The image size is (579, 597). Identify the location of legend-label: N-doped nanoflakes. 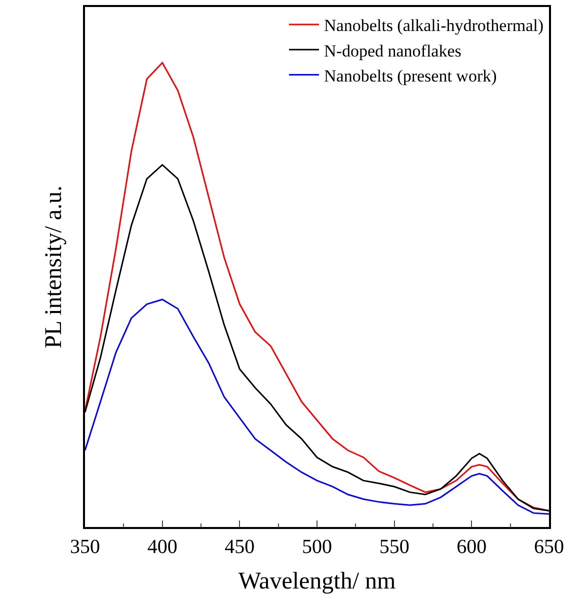
(393, 50).